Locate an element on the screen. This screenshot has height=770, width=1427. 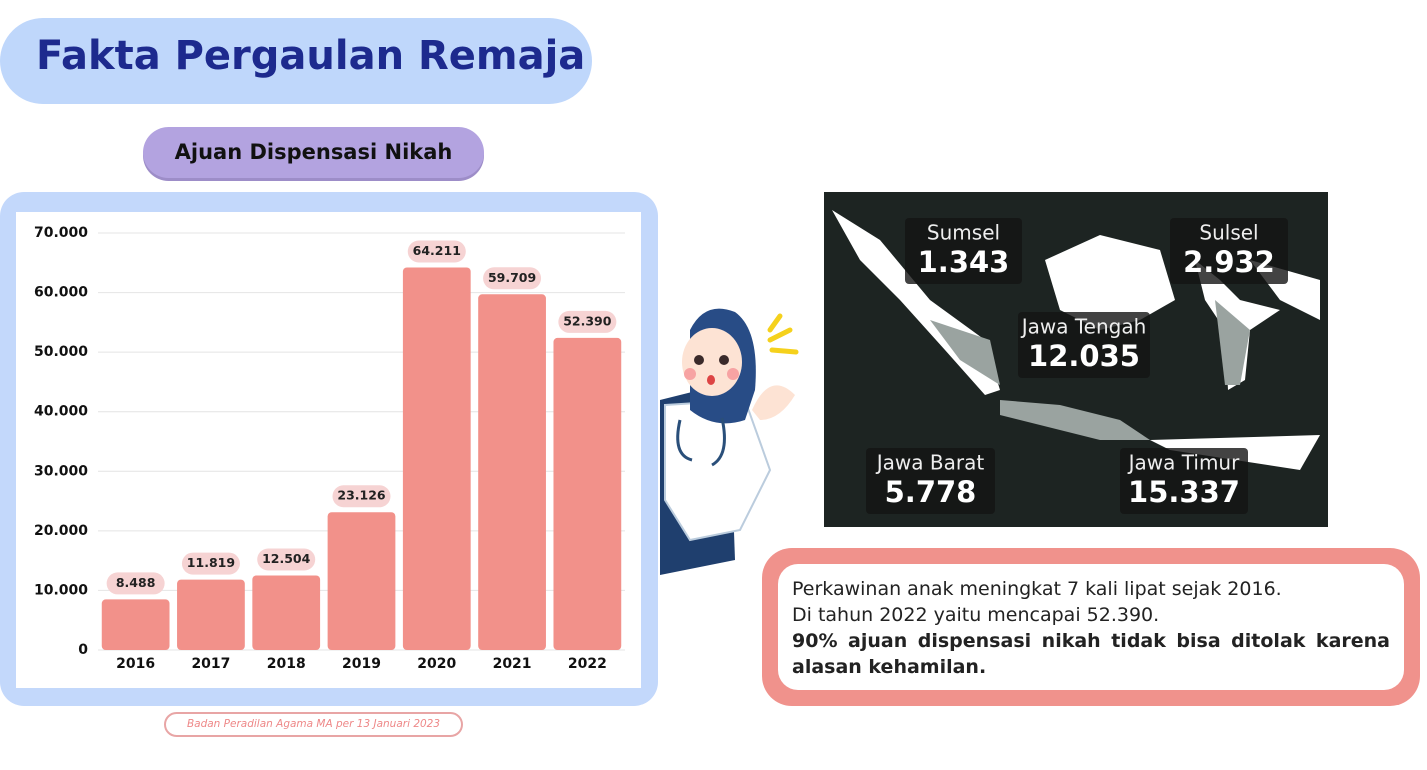
region-name: Jawa Barat is located at coordinates (930, 463).